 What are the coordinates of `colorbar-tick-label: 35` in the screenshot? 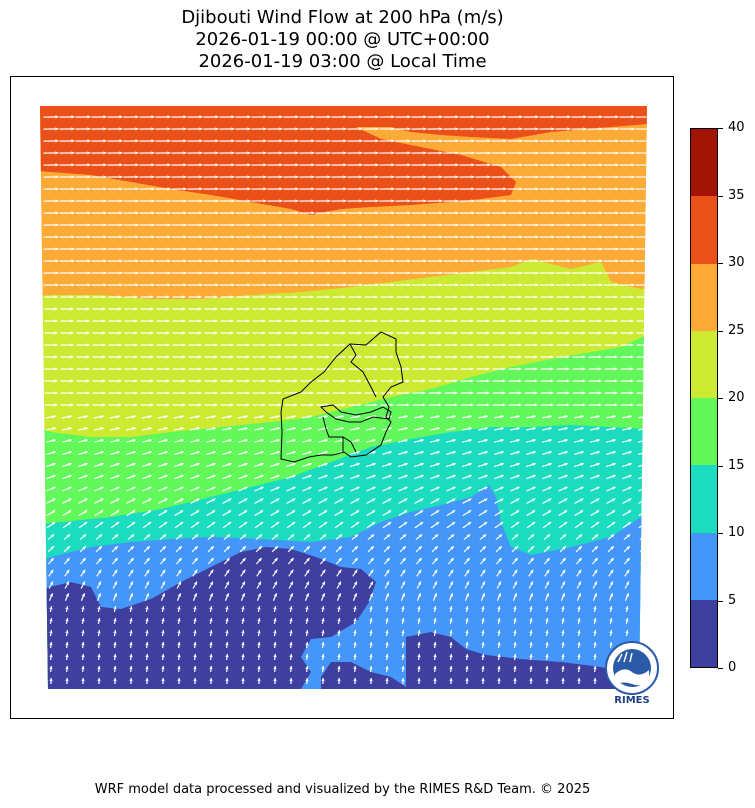 It's located at (736, 195).